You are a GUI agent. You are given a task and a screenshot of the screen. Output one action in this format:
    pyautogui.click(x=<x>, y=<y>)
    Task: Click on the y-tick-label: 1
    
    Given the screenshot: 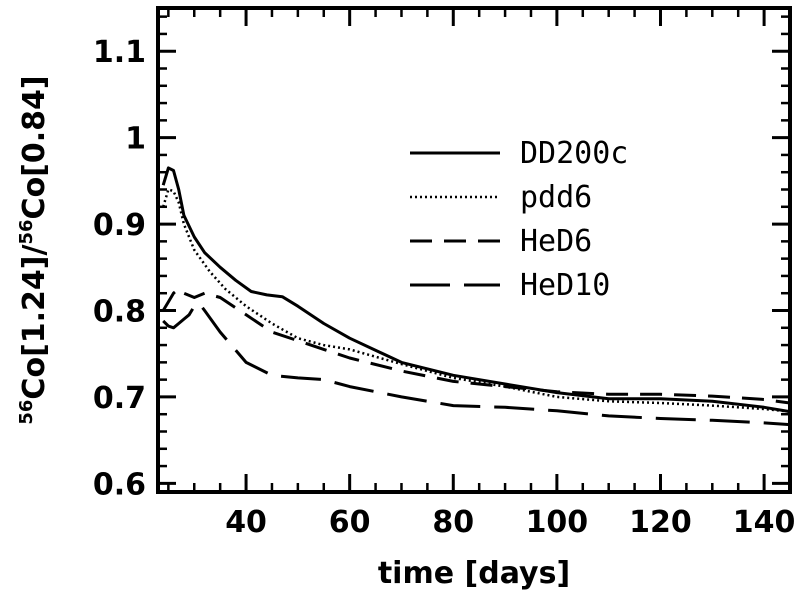 What is the action you would take?
    pyautogui.click(x=135, y=139)
    